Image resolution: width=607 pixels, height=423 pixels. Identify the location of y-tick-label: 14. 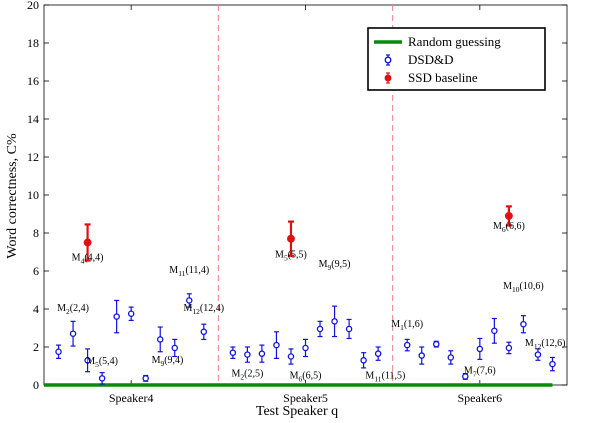
(33, 119).